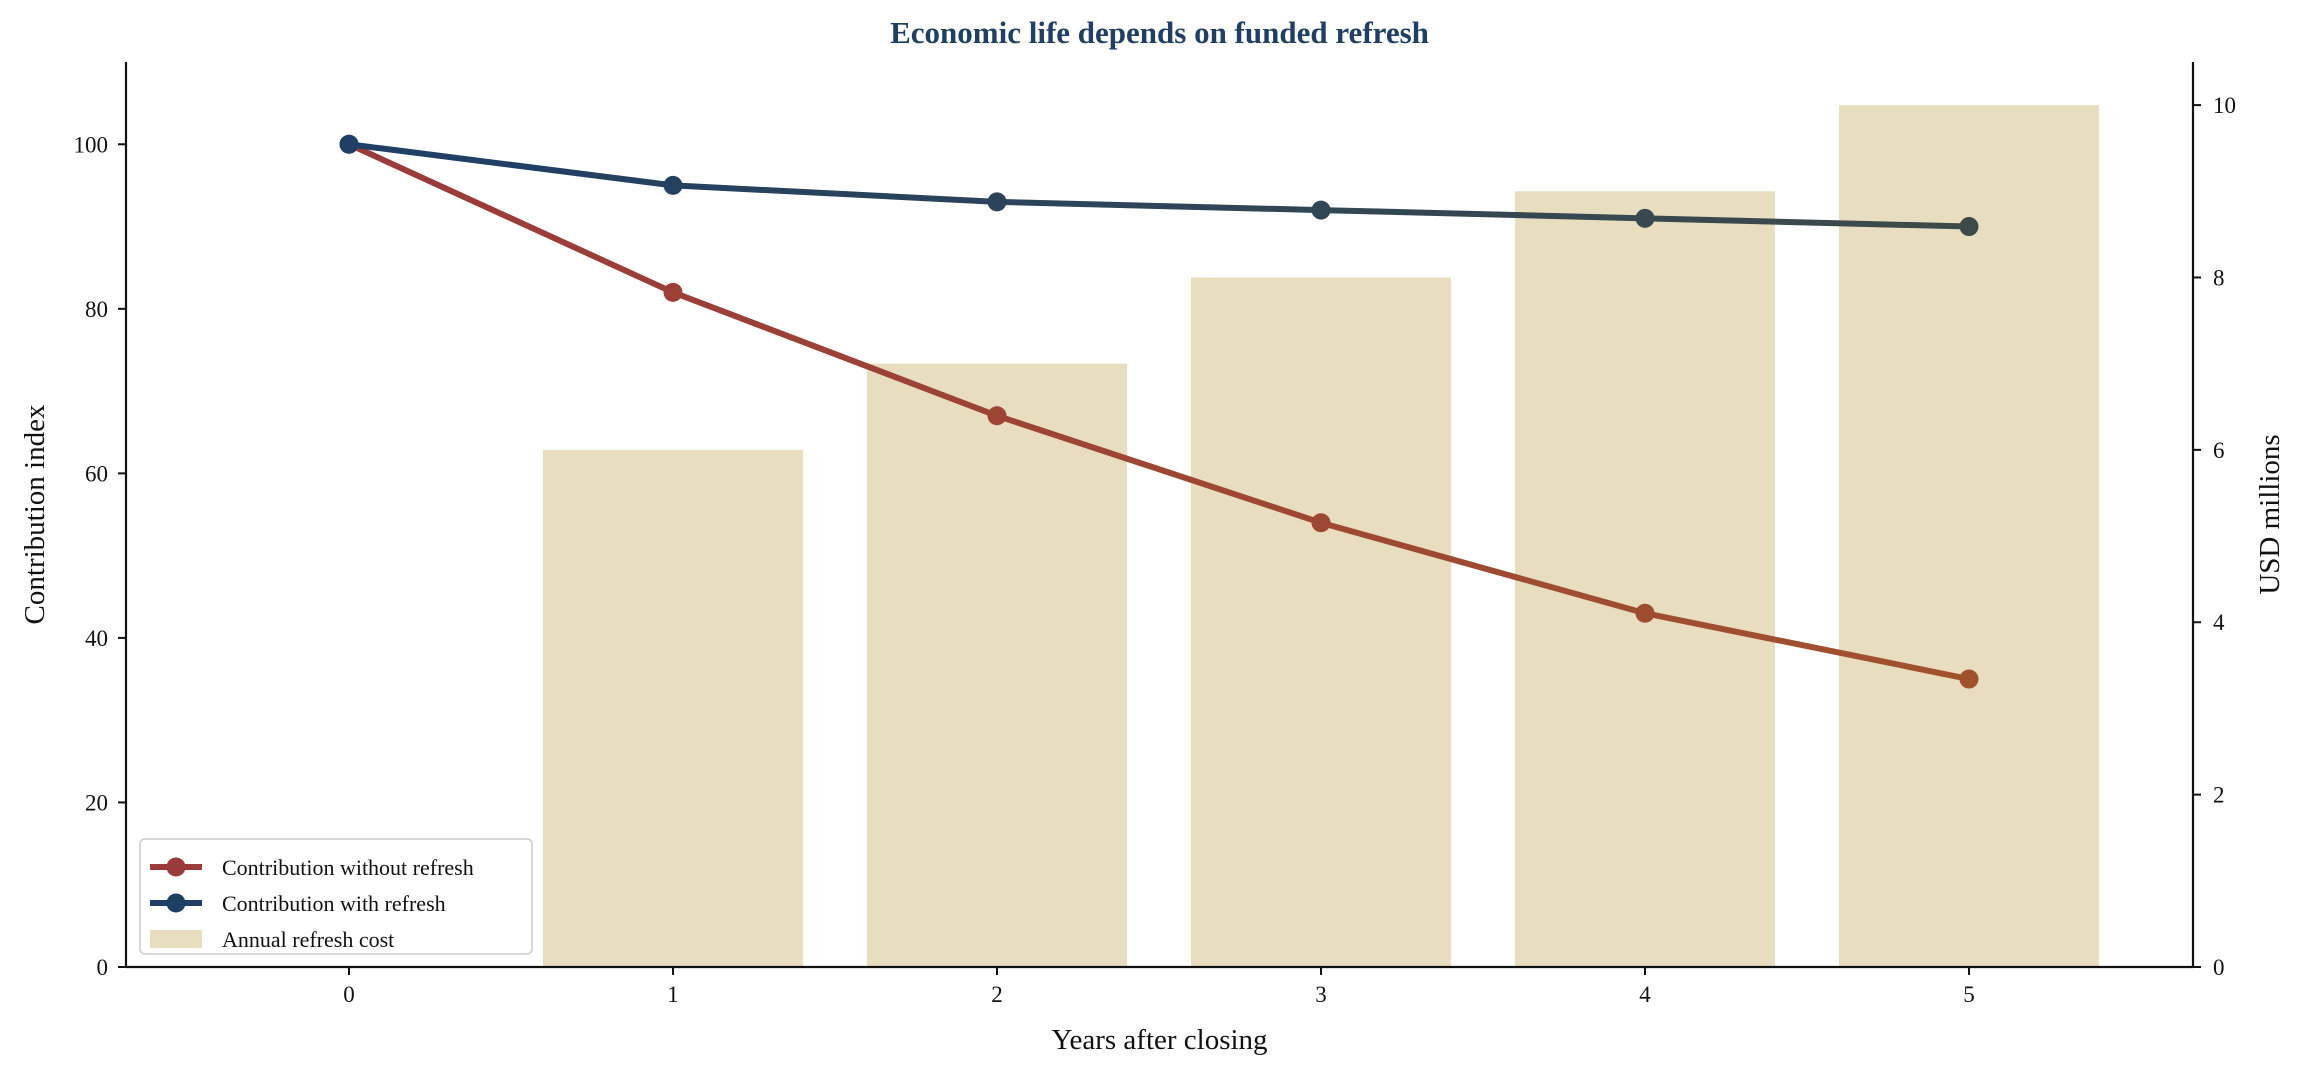  I want to click on y-left-tick-label-60: 60, so click(96, 473).